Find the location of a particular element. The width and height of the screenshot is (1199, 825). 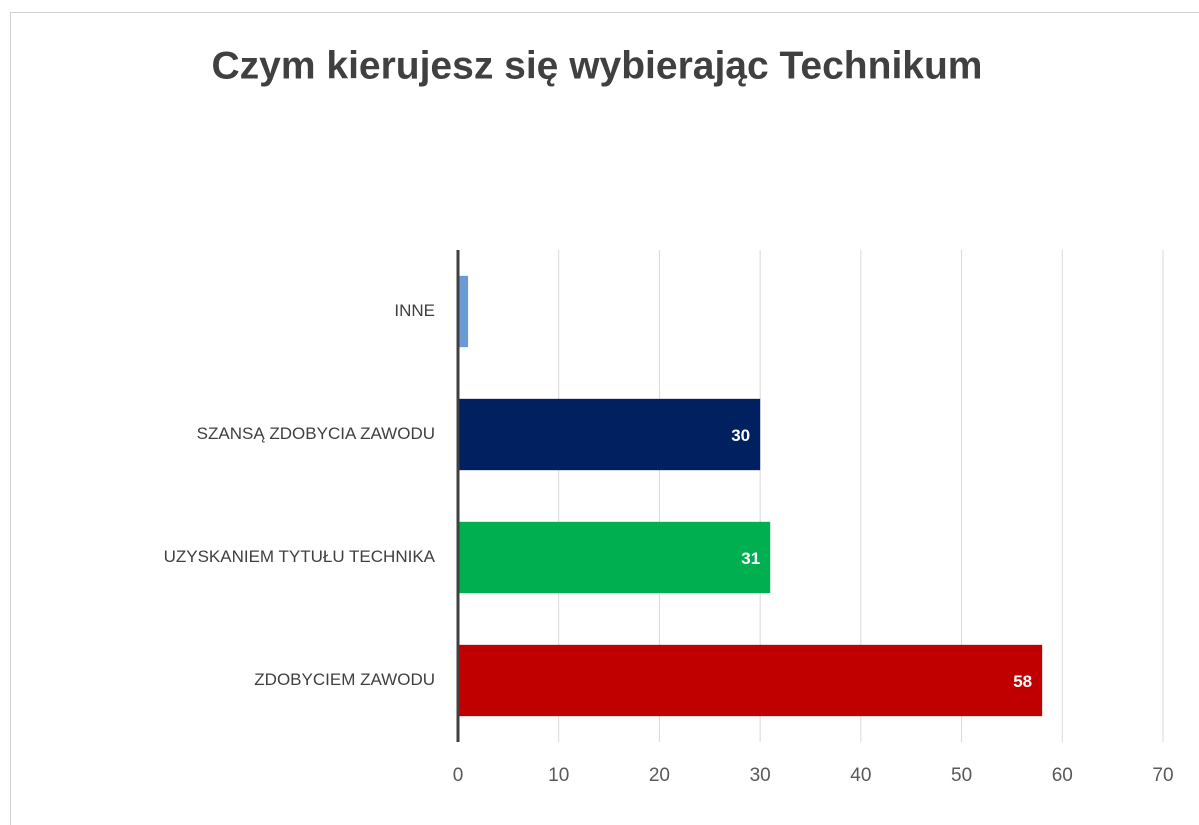

y-tick-label: UZYSKANIEM TYTUŁU TECHNIKA is located at coordinates (300, 556).